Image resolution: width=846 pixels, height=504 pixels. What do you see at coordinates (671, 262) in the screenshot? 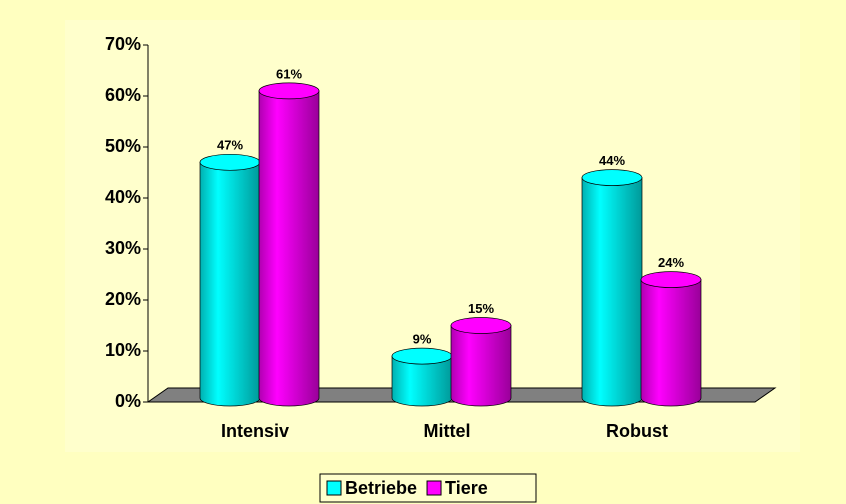
I see `value-label: 24%` at bounding box center [671, 262].